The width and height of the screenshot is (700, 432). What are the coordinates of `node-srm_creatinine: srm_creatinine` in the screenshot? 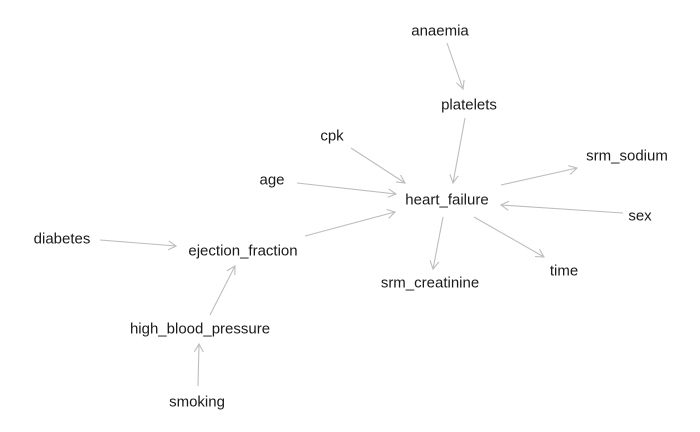 It's located at (430, 283).